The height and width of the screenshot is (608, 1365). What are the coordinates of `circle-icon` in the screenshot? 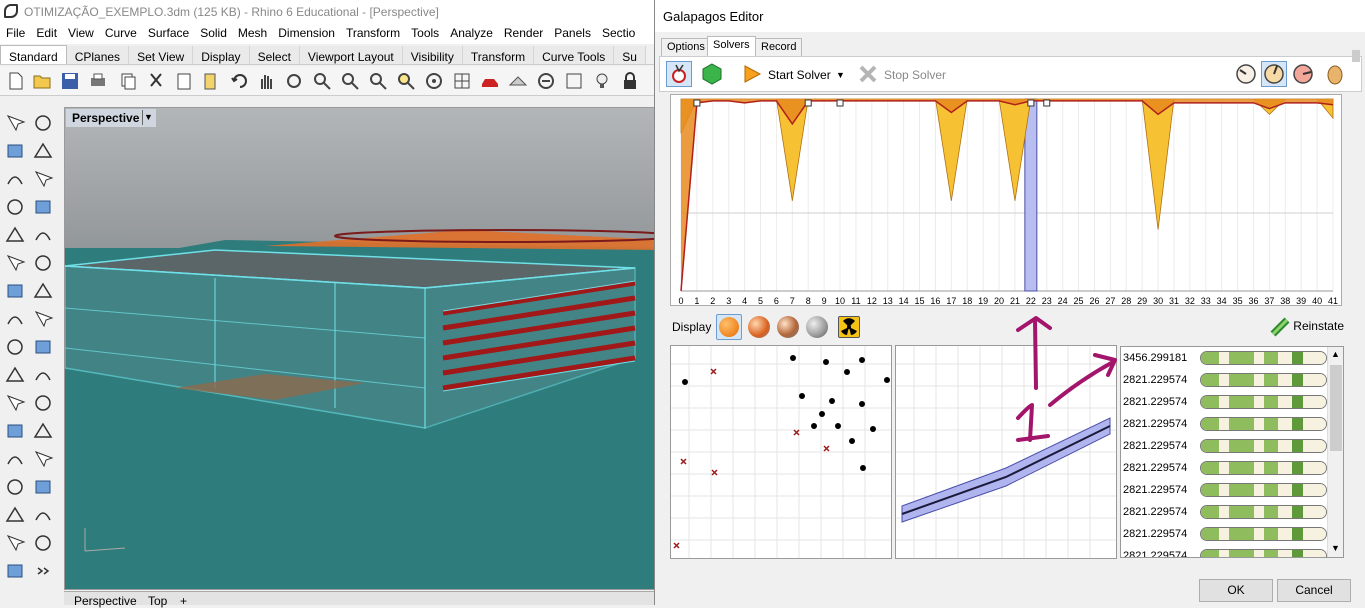 It's located at (15, 179).